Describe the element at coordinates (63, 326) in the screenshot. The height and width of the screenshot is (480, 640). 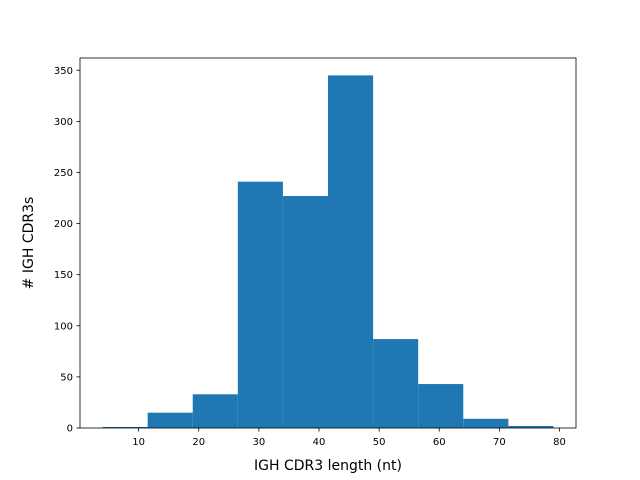
I see `y-tick-label: 100` at that location.